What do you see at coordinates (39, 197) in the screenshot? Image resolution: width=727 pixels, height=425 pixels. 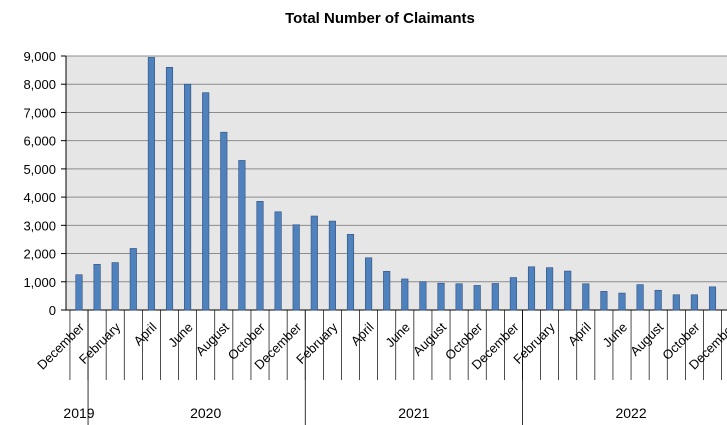 I see `y-tick-label: 4,000` at bounding box center [39, 197].